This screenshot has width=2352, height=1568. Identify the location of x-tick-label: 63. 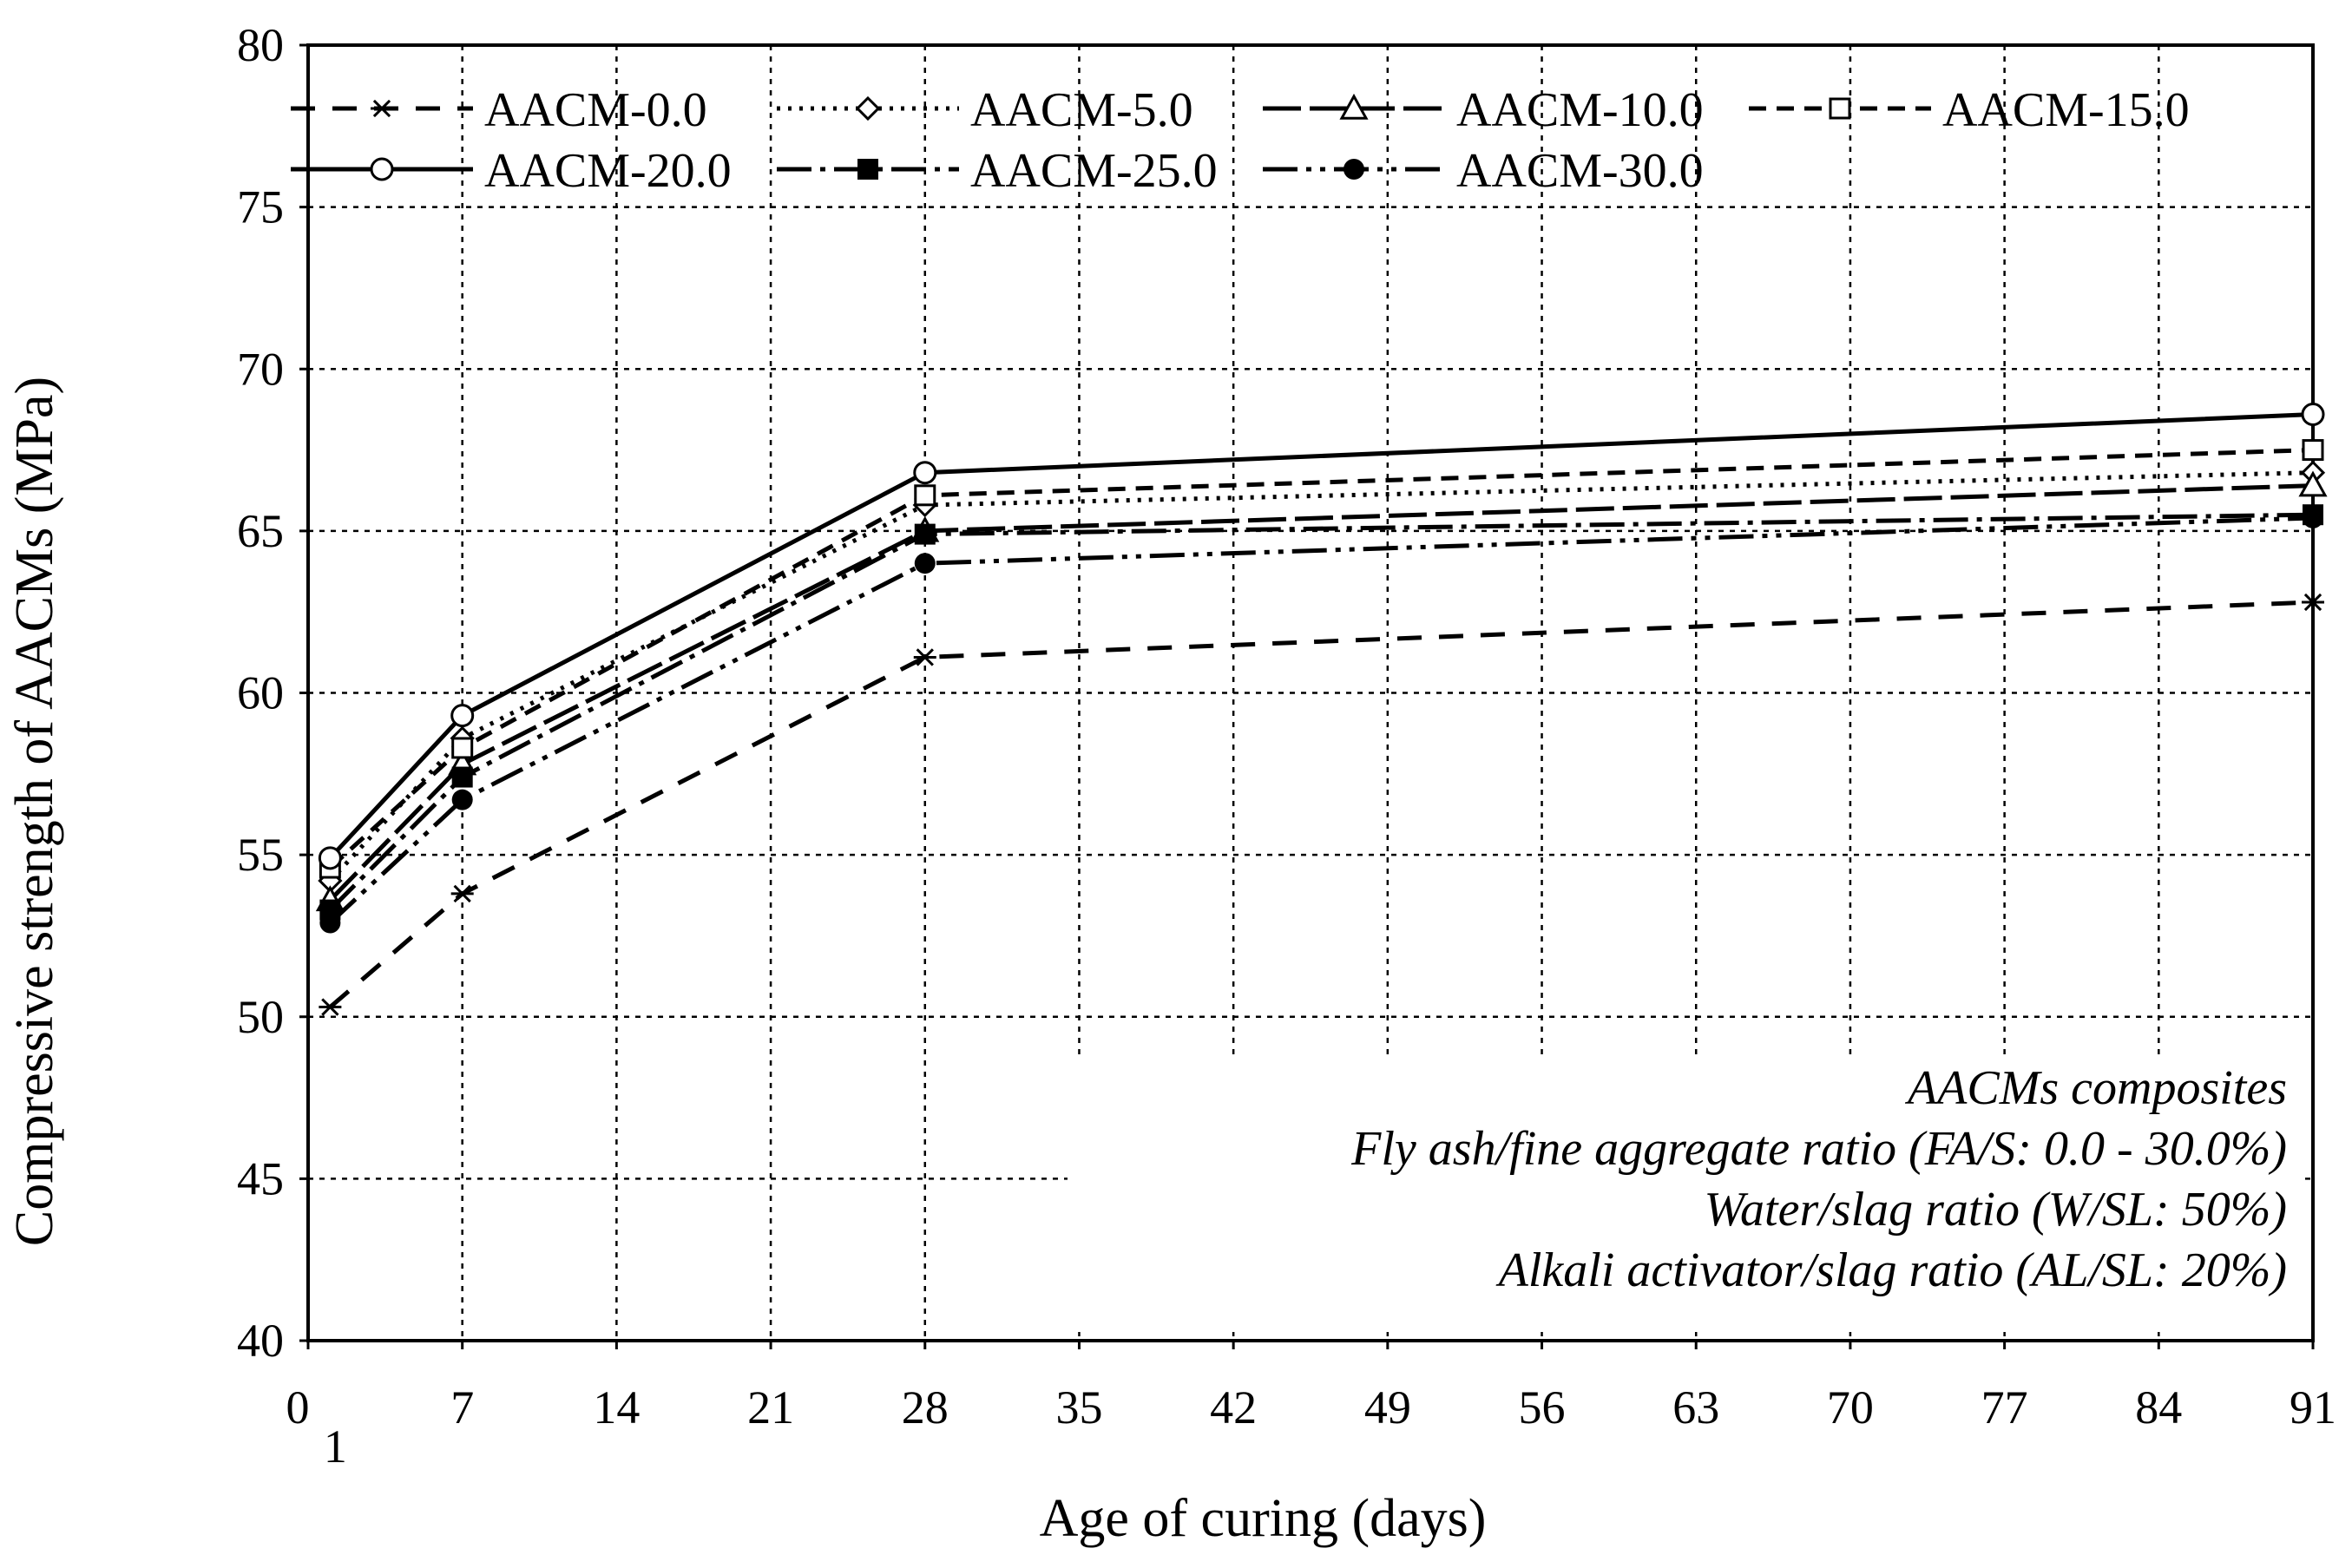
(1695, 1407).